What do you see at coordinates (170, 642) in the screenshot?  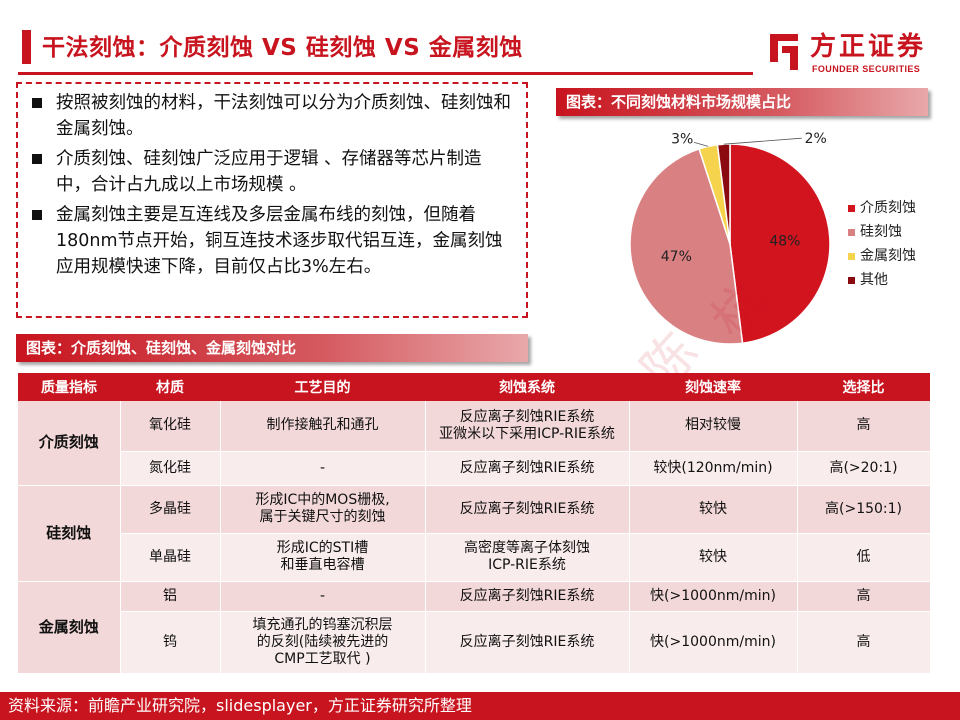 I see `table-cell: 钨` at bounding box center [170, 642].